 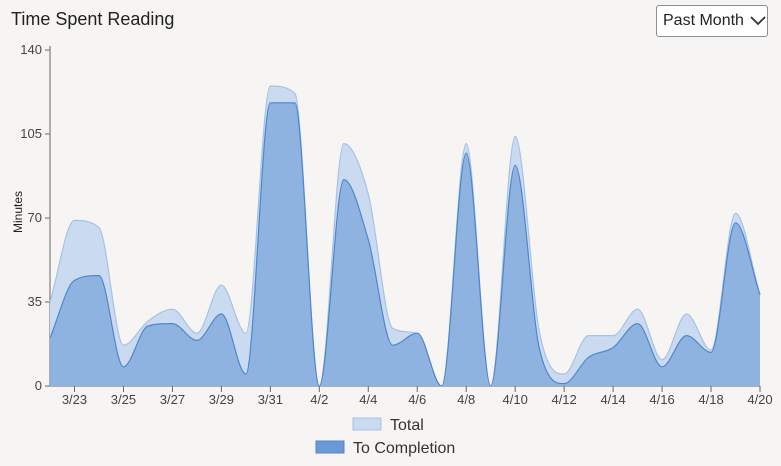 What do you see at coordinates (703, 20) in the screenshot?
I see `period-select-label: Past Month` at bounding box center [703, 20].